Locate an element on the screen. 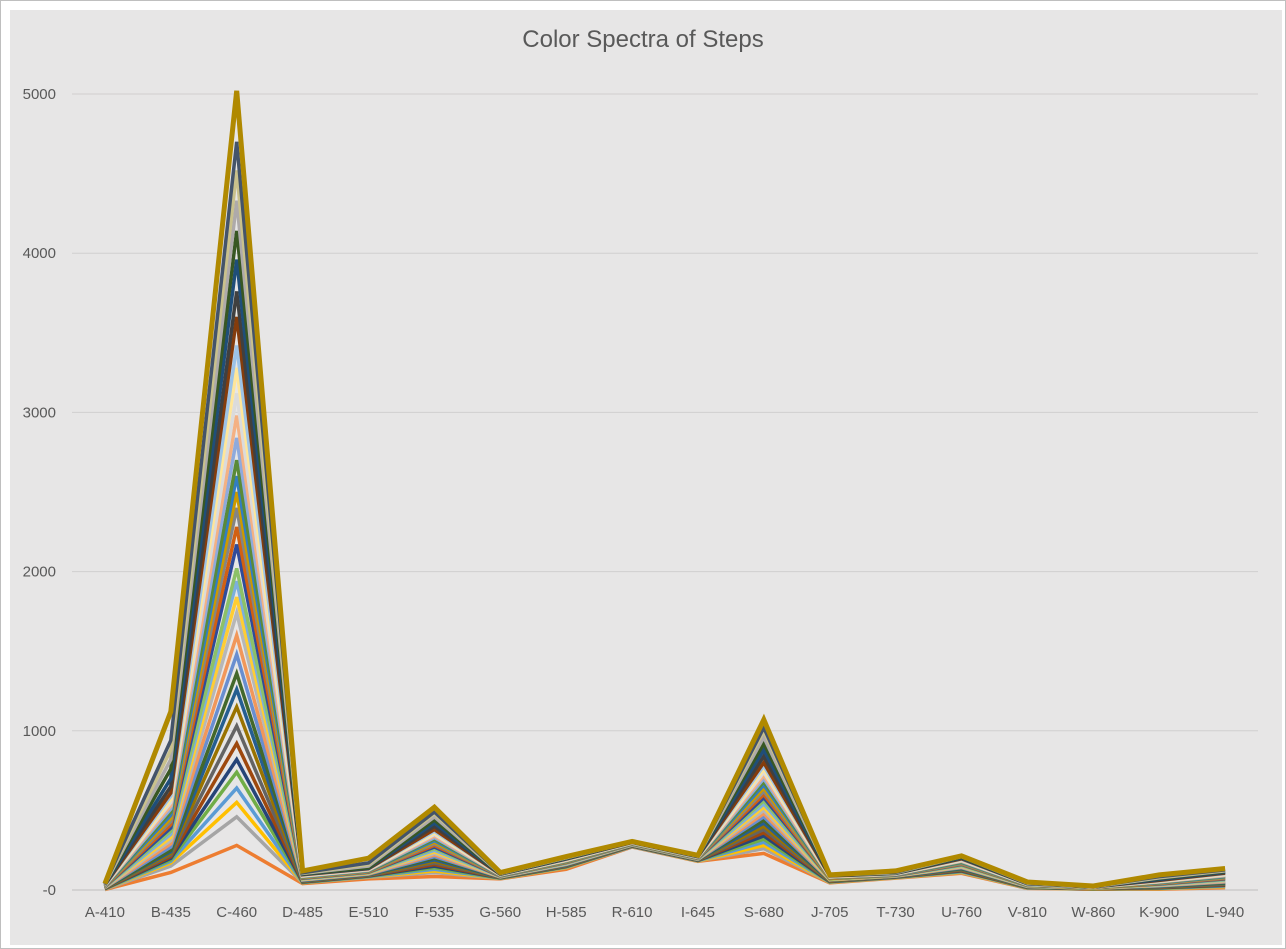 The image size is (1286, 949). x-tick-label: H-585 is located at coordinates (566, 912).